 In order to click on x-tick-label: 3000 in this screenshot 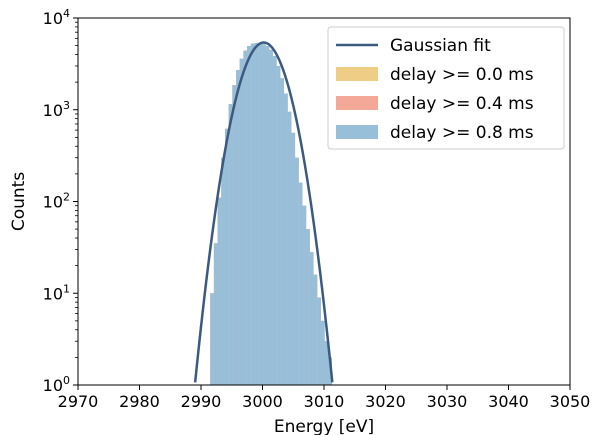, I will do `click(262, 401)`.